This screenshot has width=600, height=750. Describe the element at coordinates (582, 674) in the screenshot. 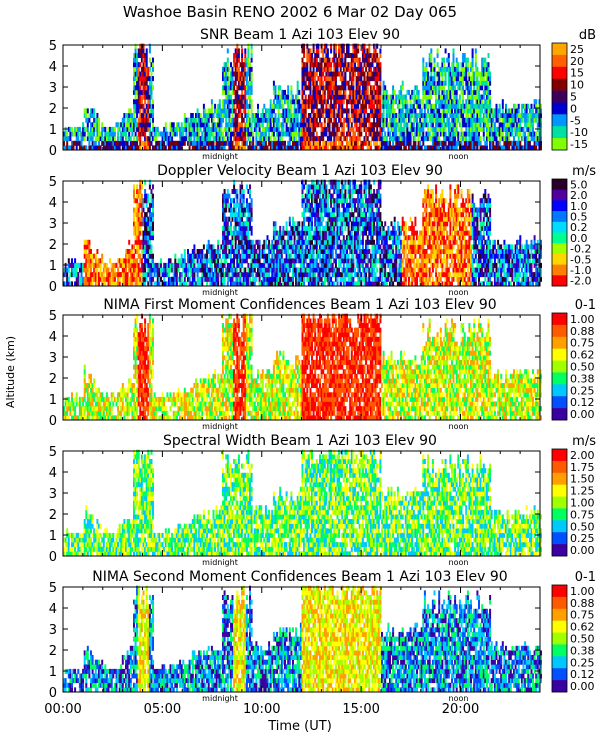

I see `colorbar-label: 0.12` at that location.